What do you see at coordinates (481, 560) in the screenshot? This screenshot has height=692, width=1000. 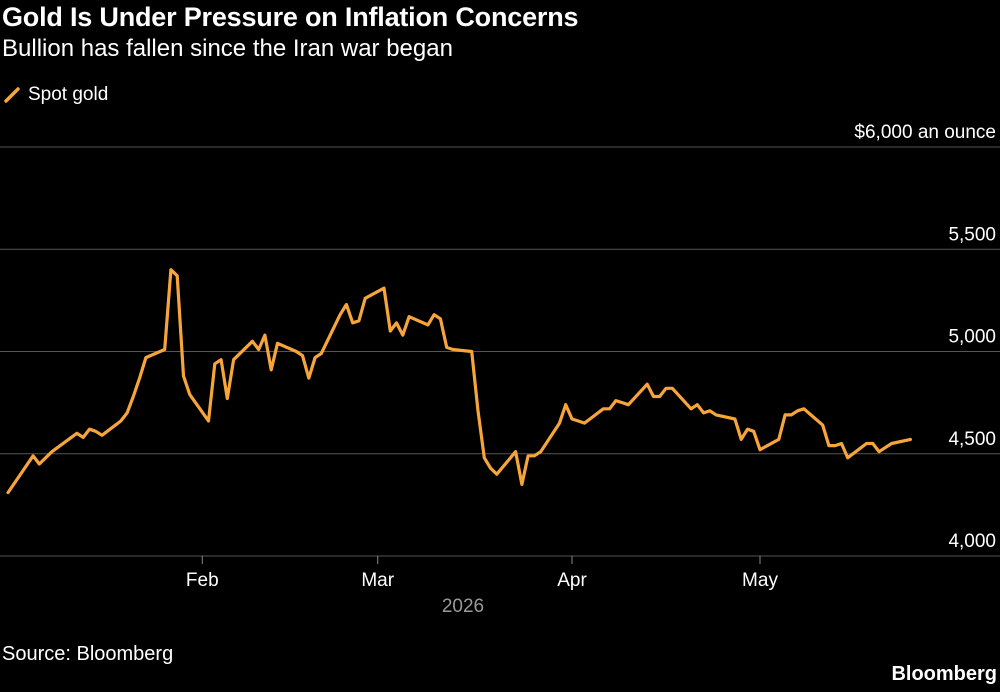 I see `axes` at bounding box center [481, 560].